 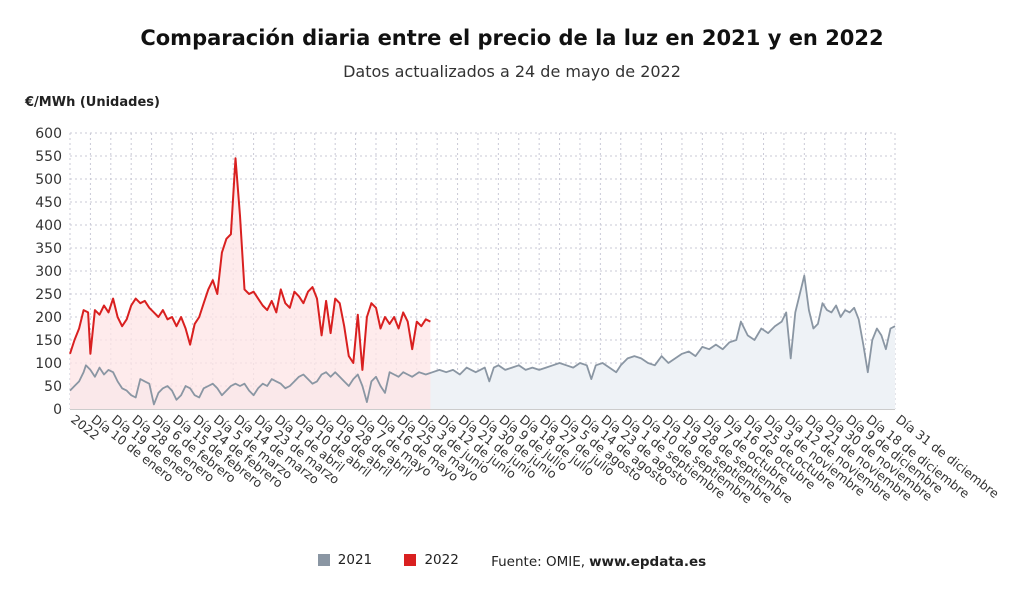 I want to click on legend-item-2022: 2022, so click(x=431, y=560).